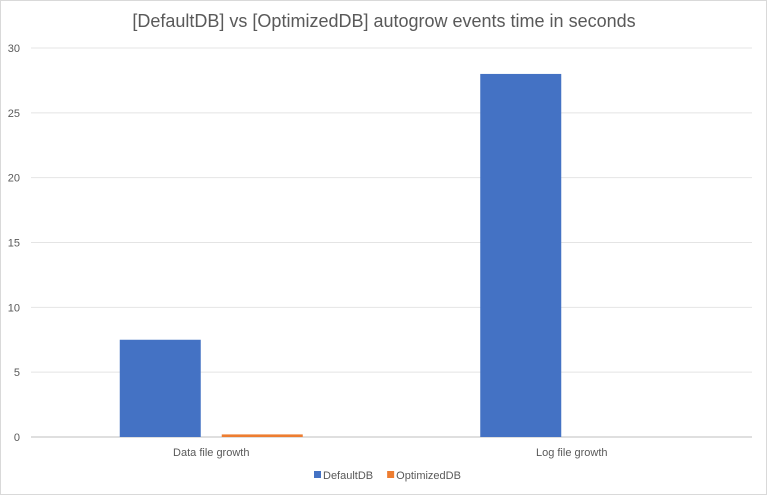 The image size is (767, 496). What do you see at coordinates (211, 453) in the screenshot?
I see `x-category-label: Data file growth` at bounding box center [211, 453].